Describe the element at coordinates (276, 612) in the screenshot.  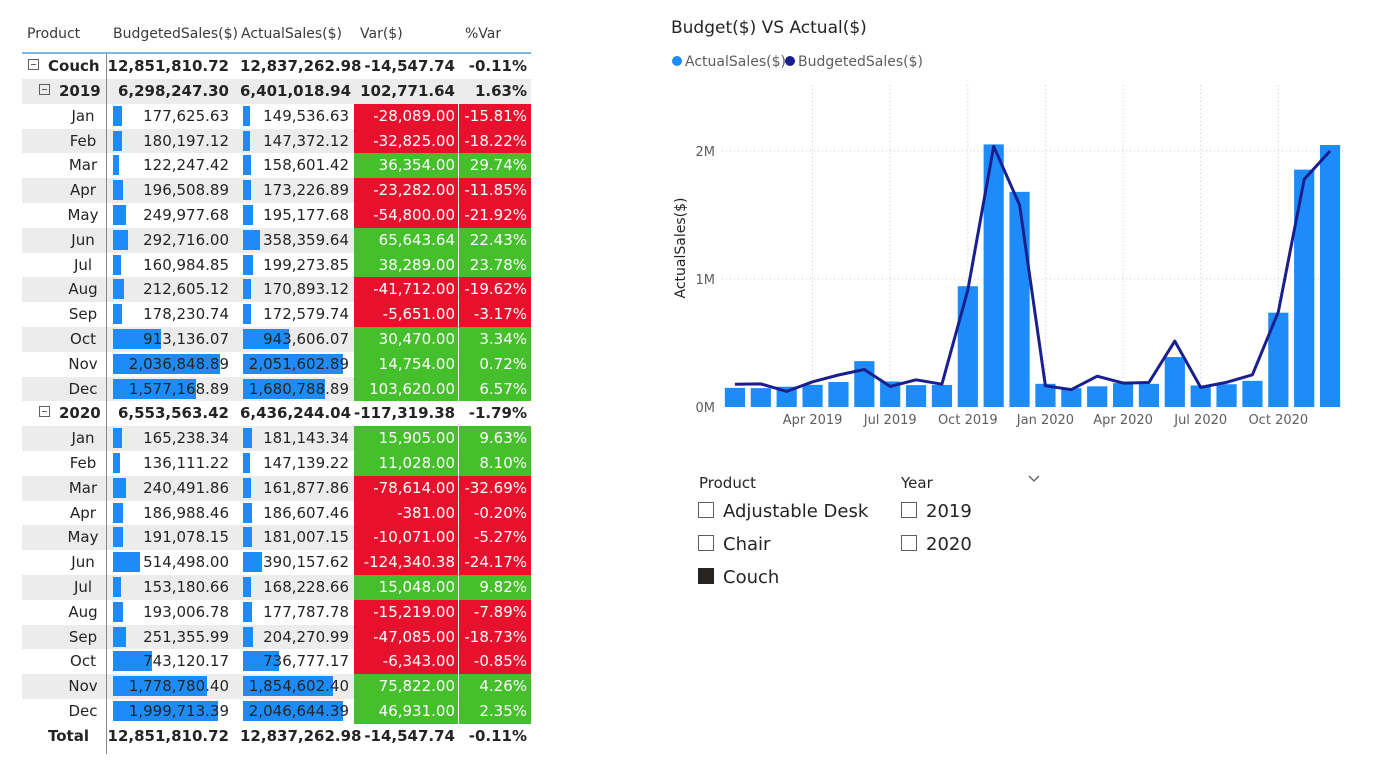
I see `month-row: Aug 193,006.78 177,787.78 -15,219.00 -7.89%` at that location.